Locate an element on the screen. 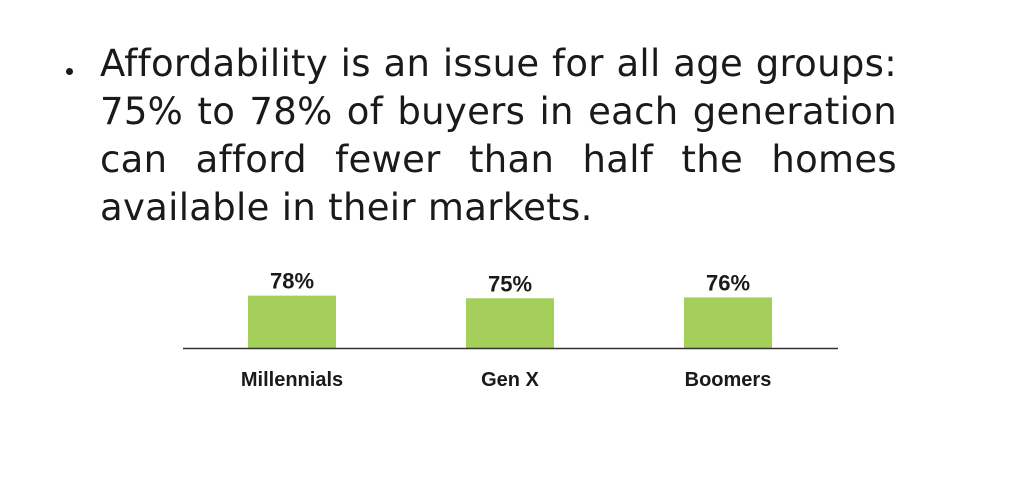 The height and width of the screenshot is (490, 1023). value-labels-group: 78% 75% 76% is located at coordinates (510, 283).